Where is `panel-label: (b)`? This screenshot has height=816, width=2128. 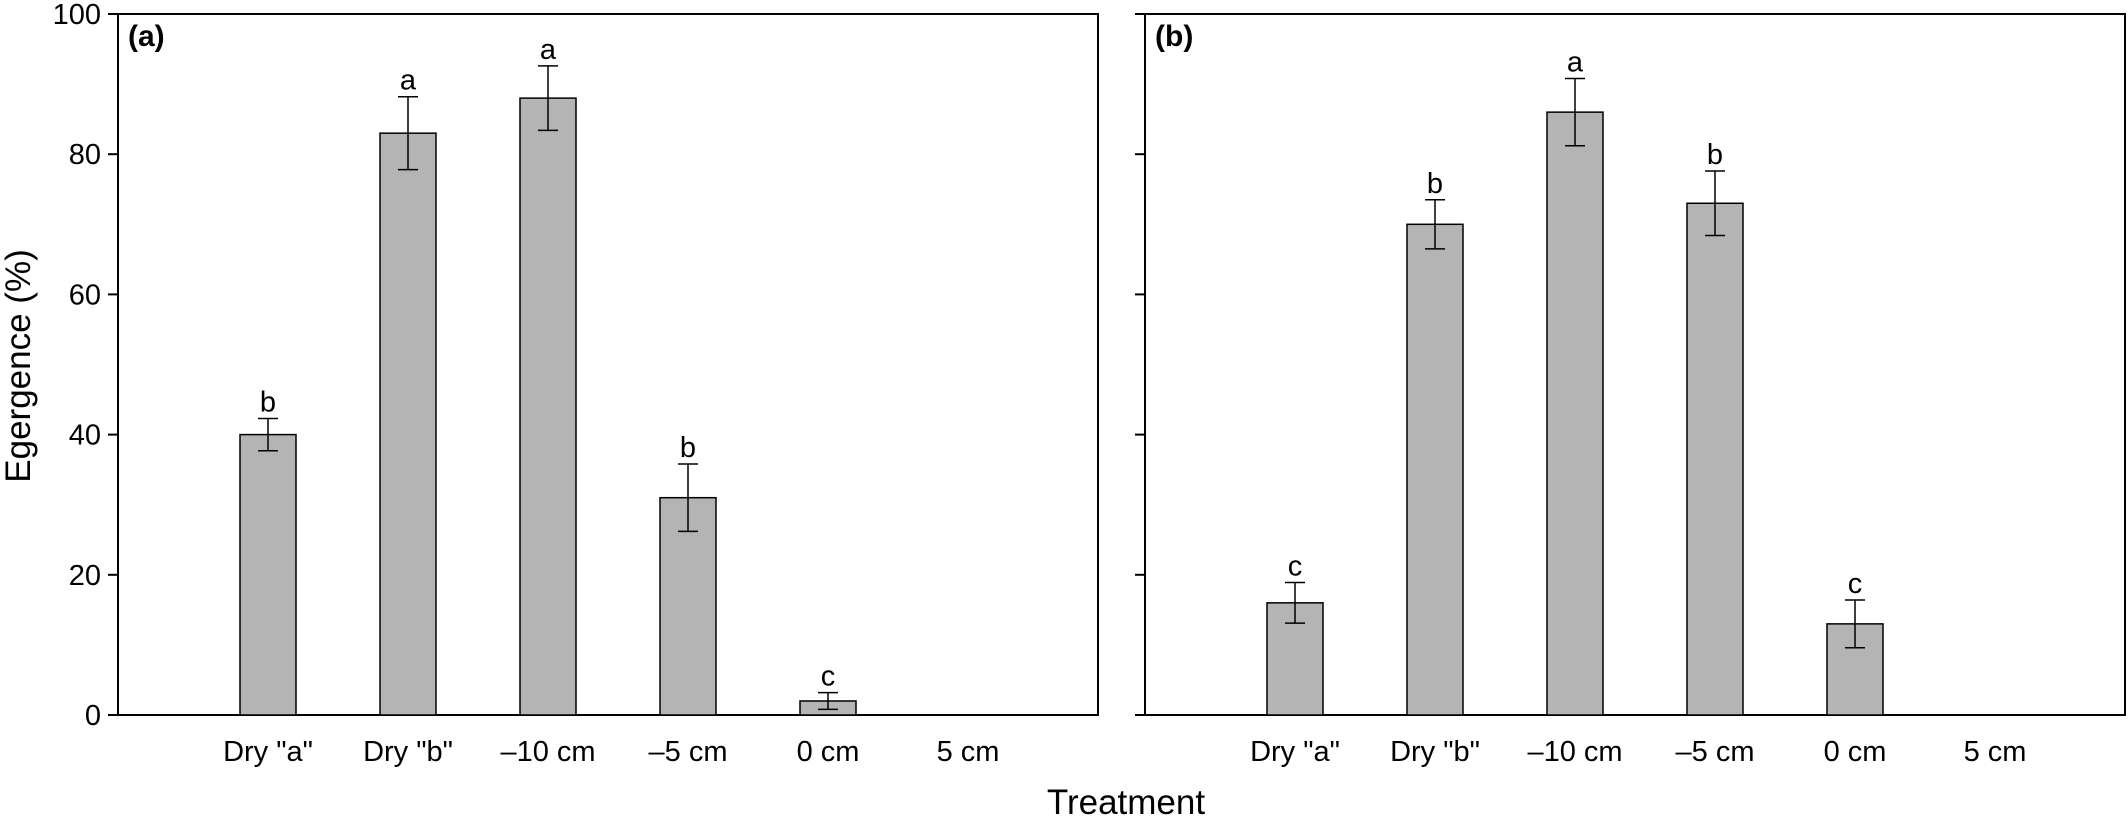 panel-label: (b) is located at coordinates (1174, 36).